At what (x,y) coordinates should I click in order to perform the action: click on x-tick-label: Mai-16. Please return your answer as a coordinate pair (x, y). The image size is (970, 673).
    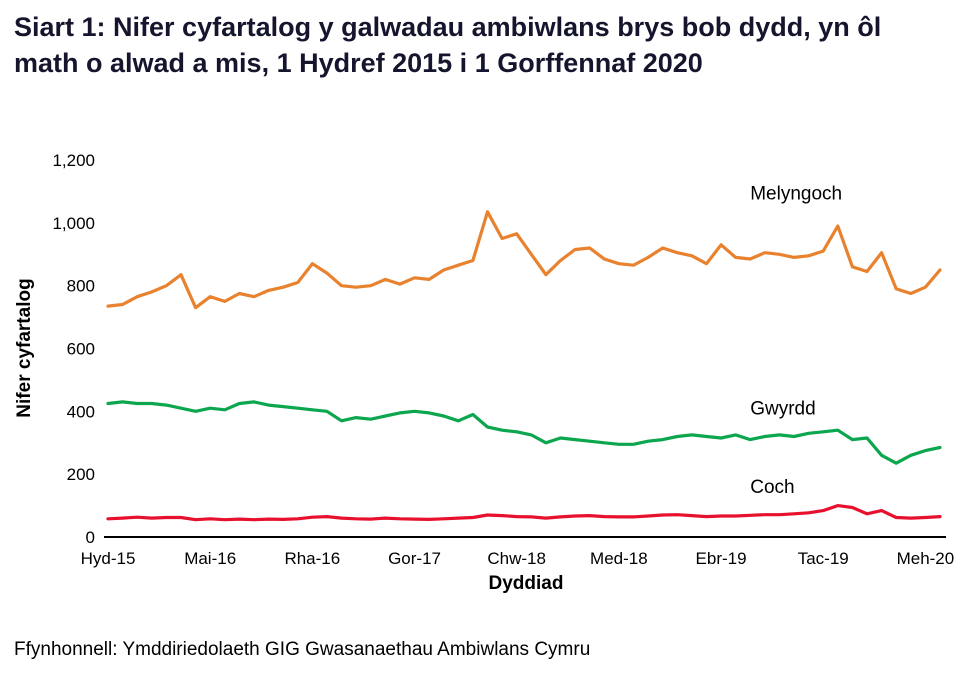
    Looking at the image, I should click on (210, 558).